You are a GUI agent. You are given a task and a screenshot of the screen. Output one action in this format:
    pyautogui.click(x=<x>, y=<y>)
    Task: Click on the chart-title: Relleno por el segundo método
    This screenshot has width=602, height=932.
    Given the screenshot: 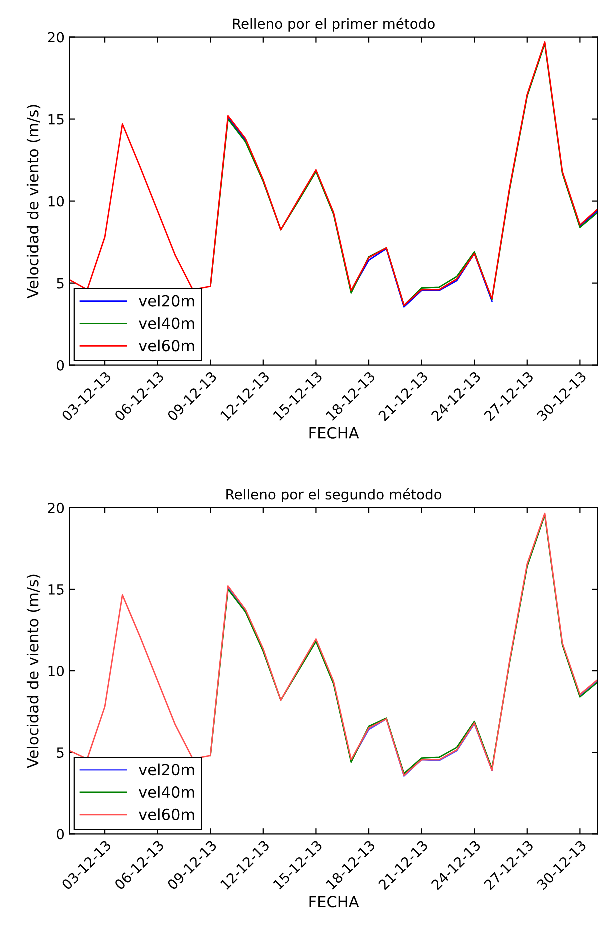 What is the action you would take?
    pyautogui.click(x=334, y=495)
    